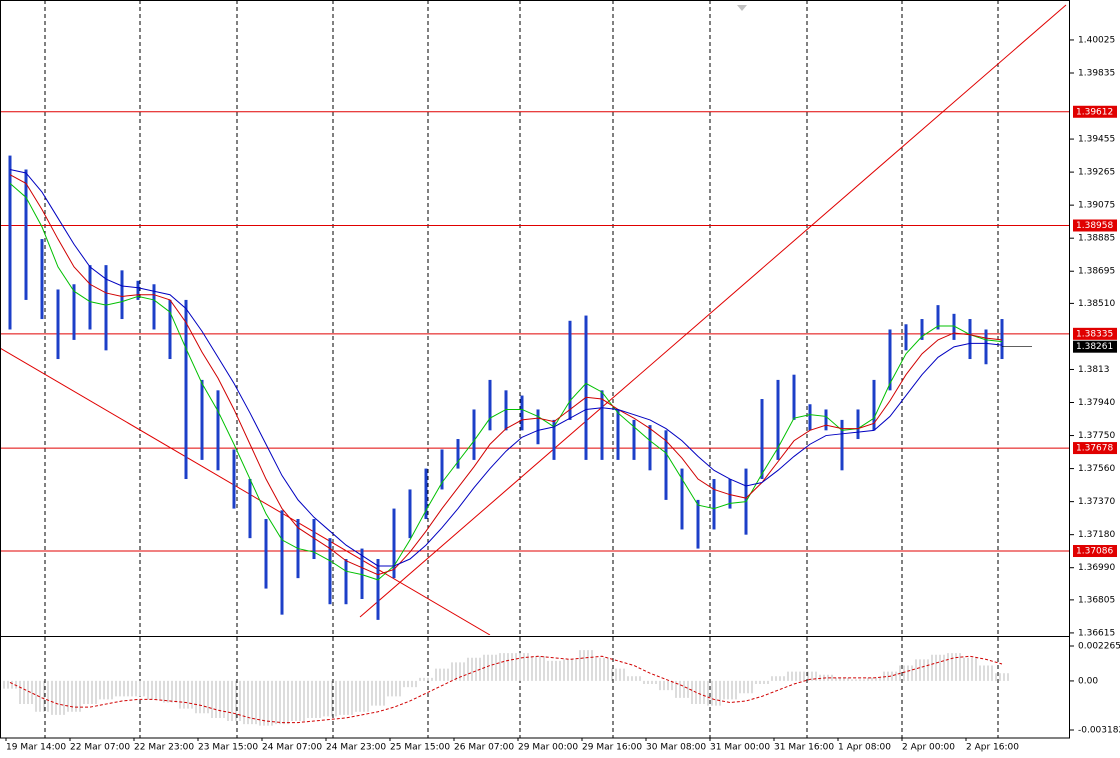  Describe the element at coordinates (676, 748) in the screenshot. I see `x-tick-label: 30 Mar 08:00` at that location.